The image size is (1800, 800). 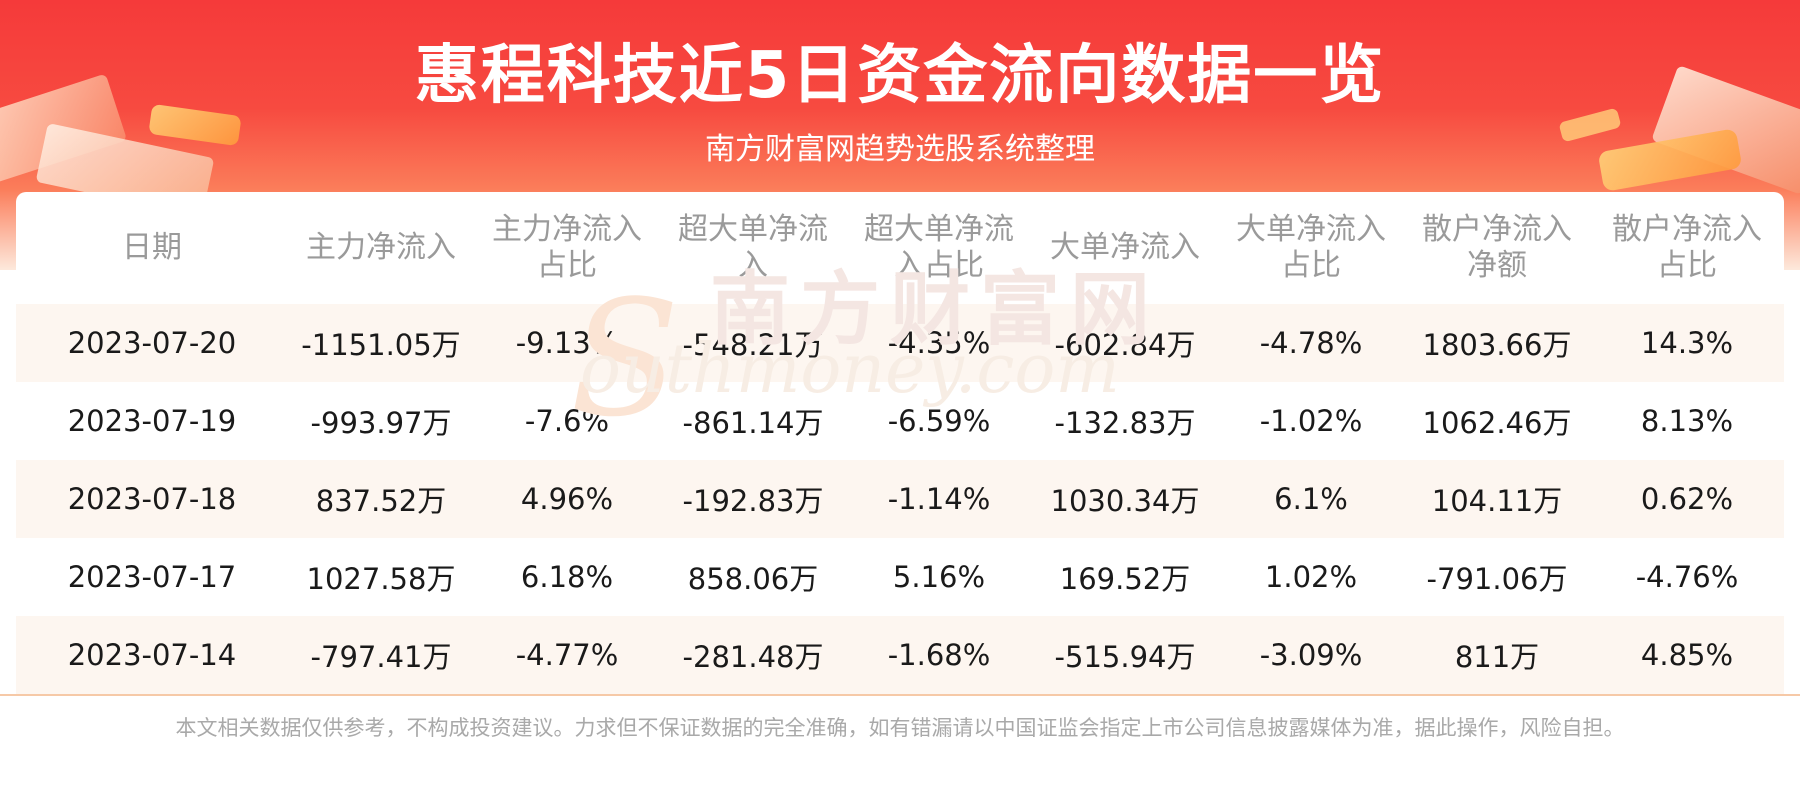 I want to click on column-header: 散户净流入净额, so click(x=1497, y=248).